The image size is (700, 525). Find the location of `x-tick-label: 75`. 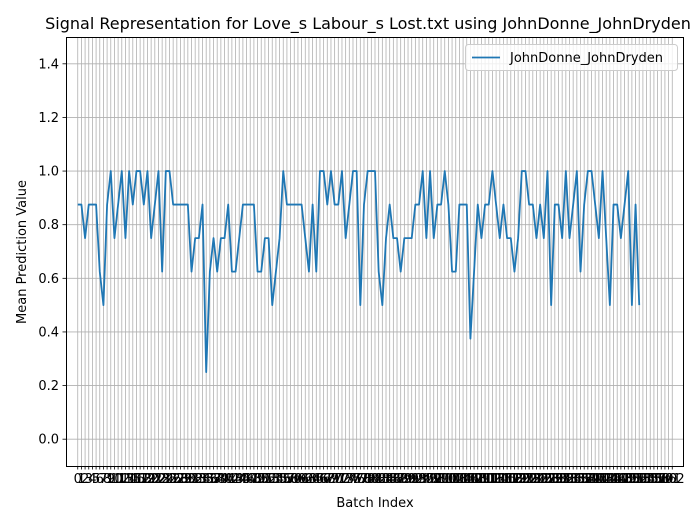

x-tick-label: 75 is located at coordinates (353, 479).